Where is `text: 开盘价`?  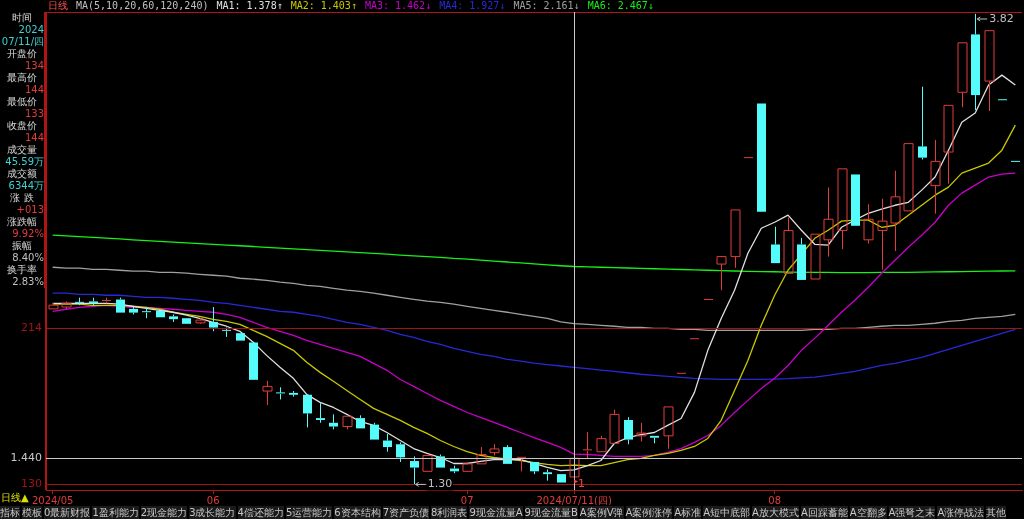
text: 开盘价 is located at coordinates (22, 54).